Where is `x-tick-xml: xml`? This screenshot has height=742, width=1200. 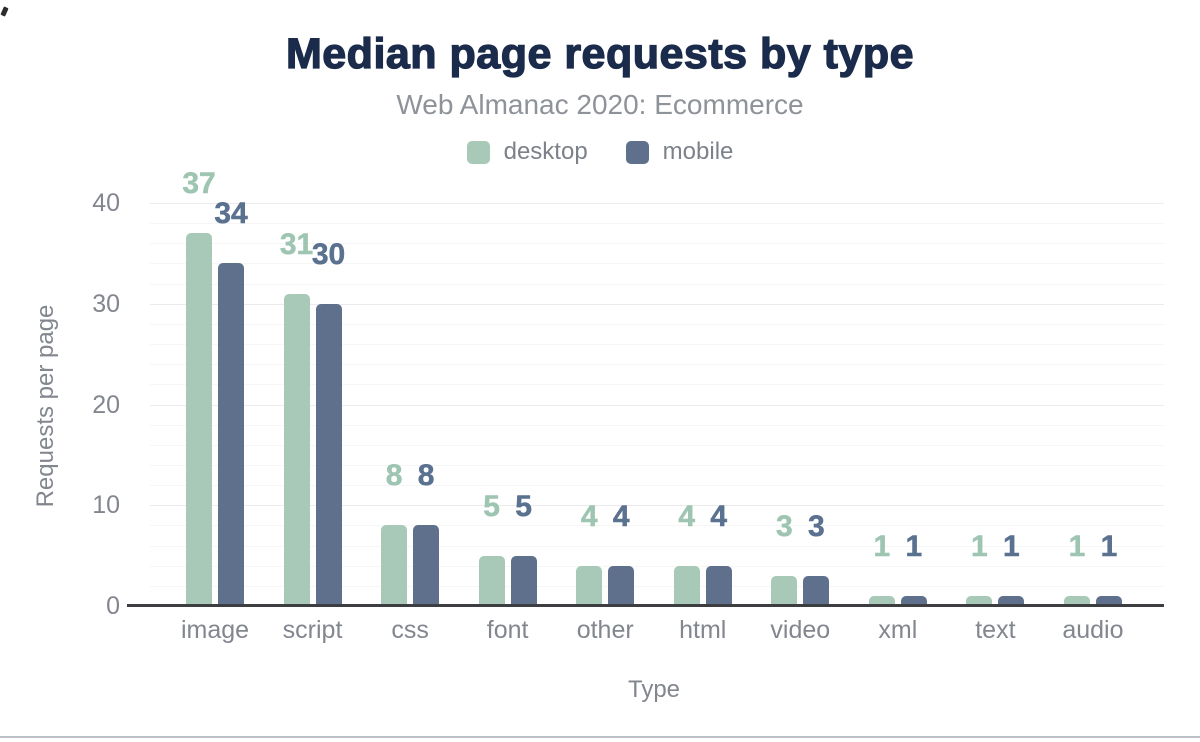 x-tick-xml: xml is located at coordinates (898, 630).